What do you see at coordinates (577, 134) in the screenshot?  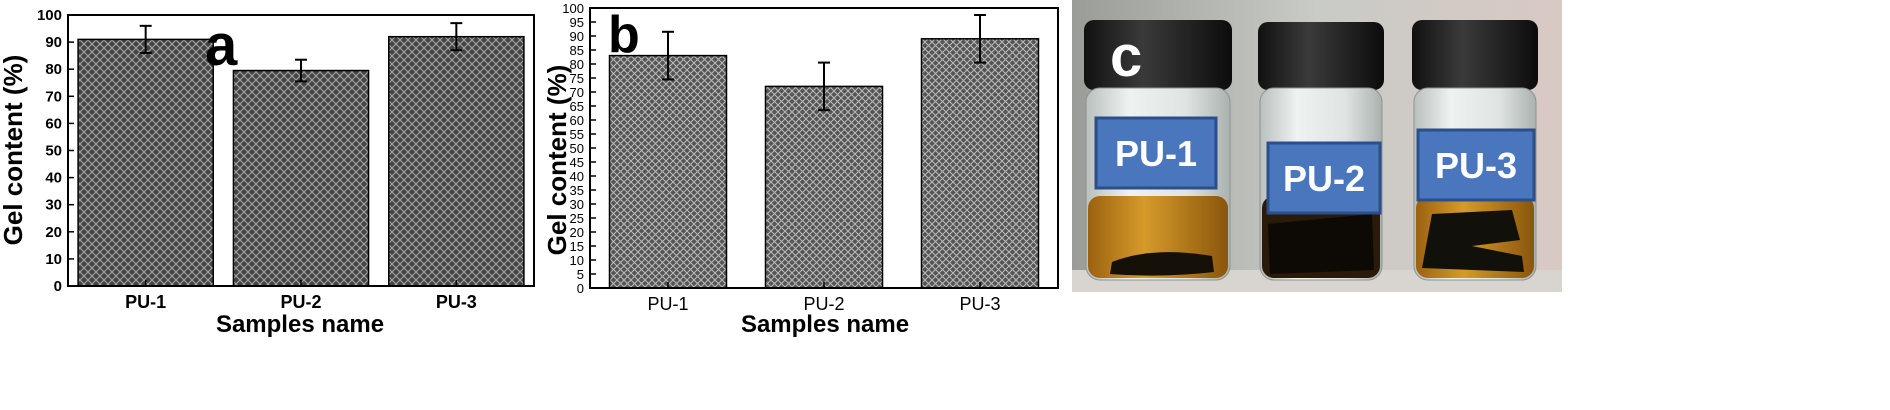 I see `y-tick-label: 55` at bounding box center [577, 134].